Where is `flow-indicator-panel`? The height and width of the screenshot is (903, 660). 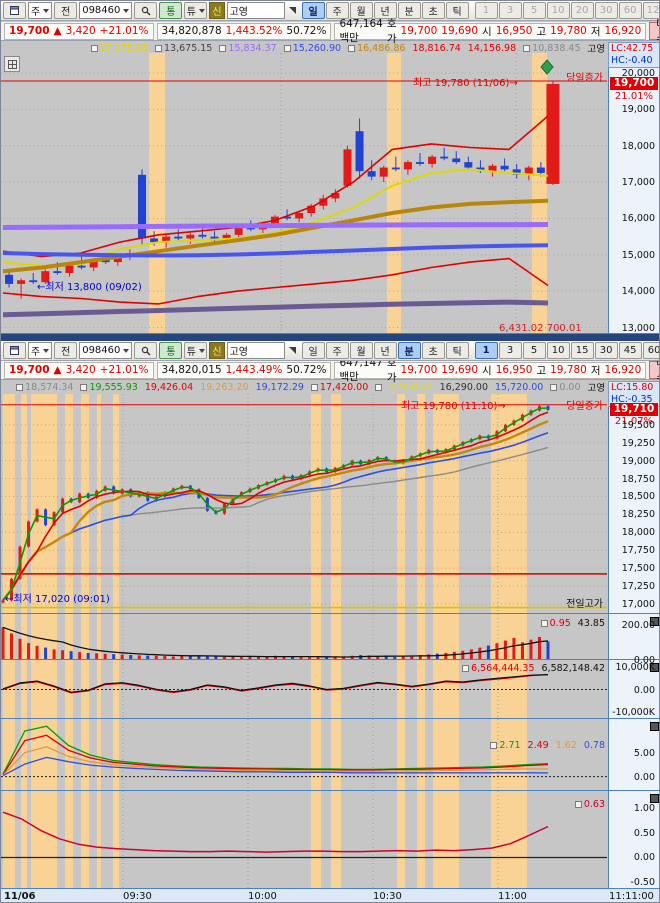
flow-indicator-panel is located at coordinates (304, 689).